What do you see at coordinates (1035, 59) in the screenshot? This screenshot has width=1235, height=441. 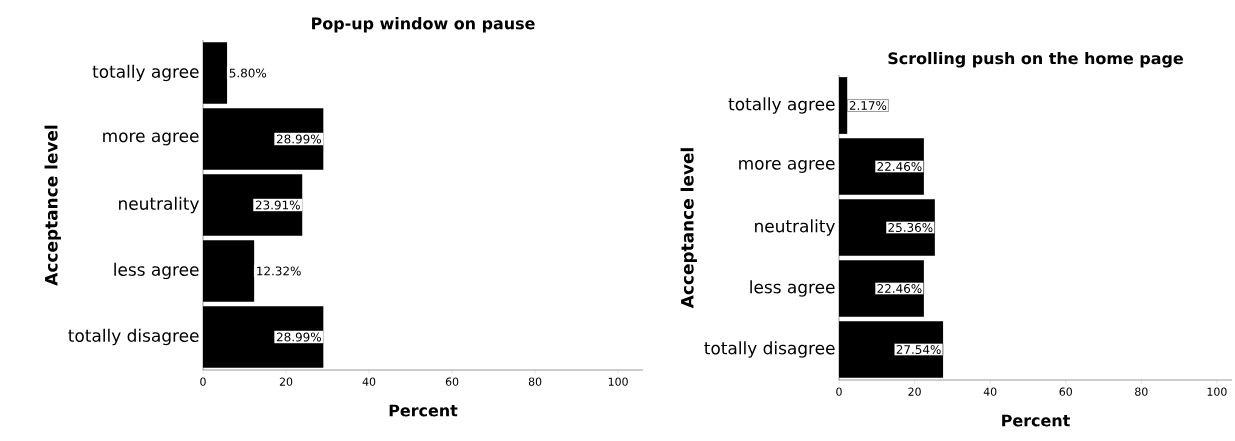 I see `chart-title: Scrolling push on the home page` at bounding box center [1035, 59].